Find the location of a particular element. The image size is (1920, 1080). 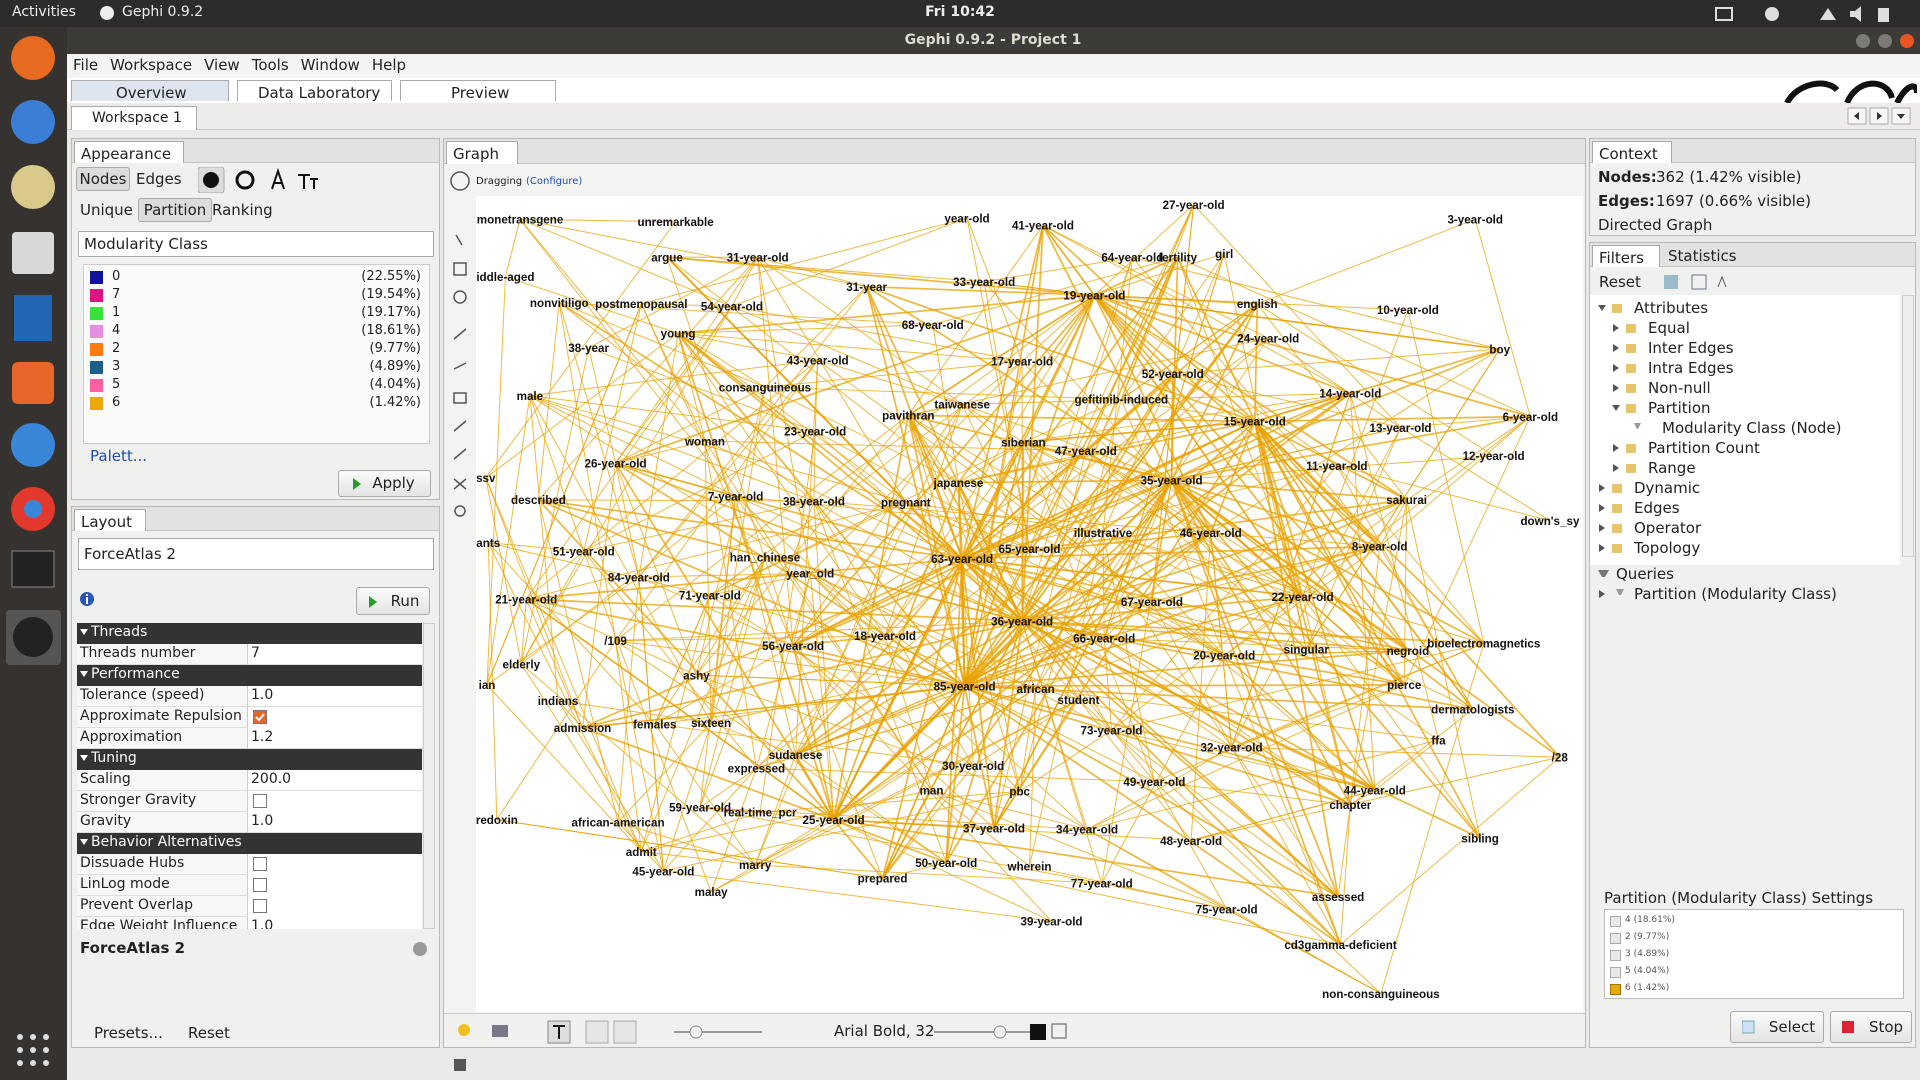

query-item: Partition (Modularity Class) is located at coordinates (1735, 594).